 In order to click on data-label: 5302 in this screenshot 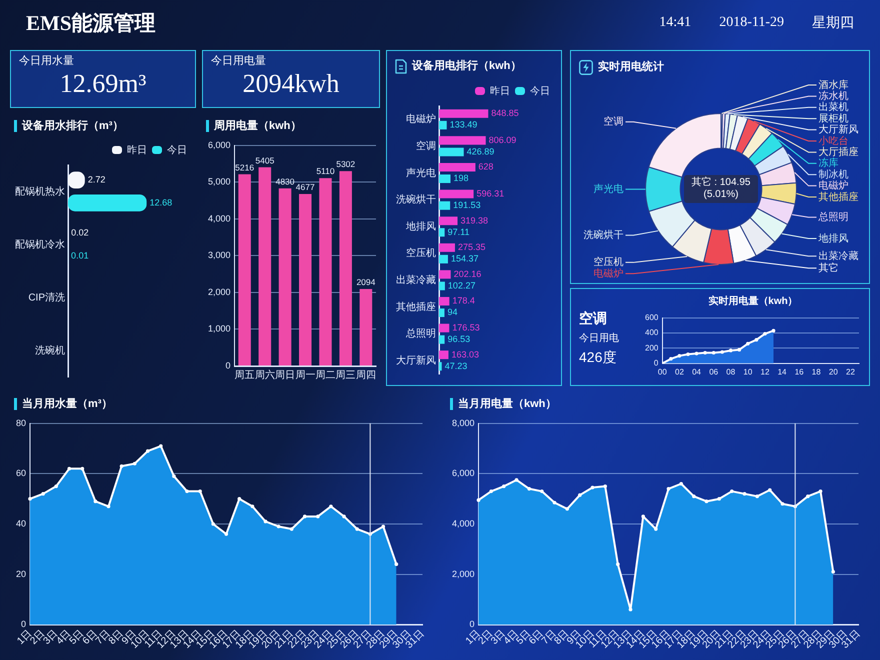, I will do `click(346, 164)`.